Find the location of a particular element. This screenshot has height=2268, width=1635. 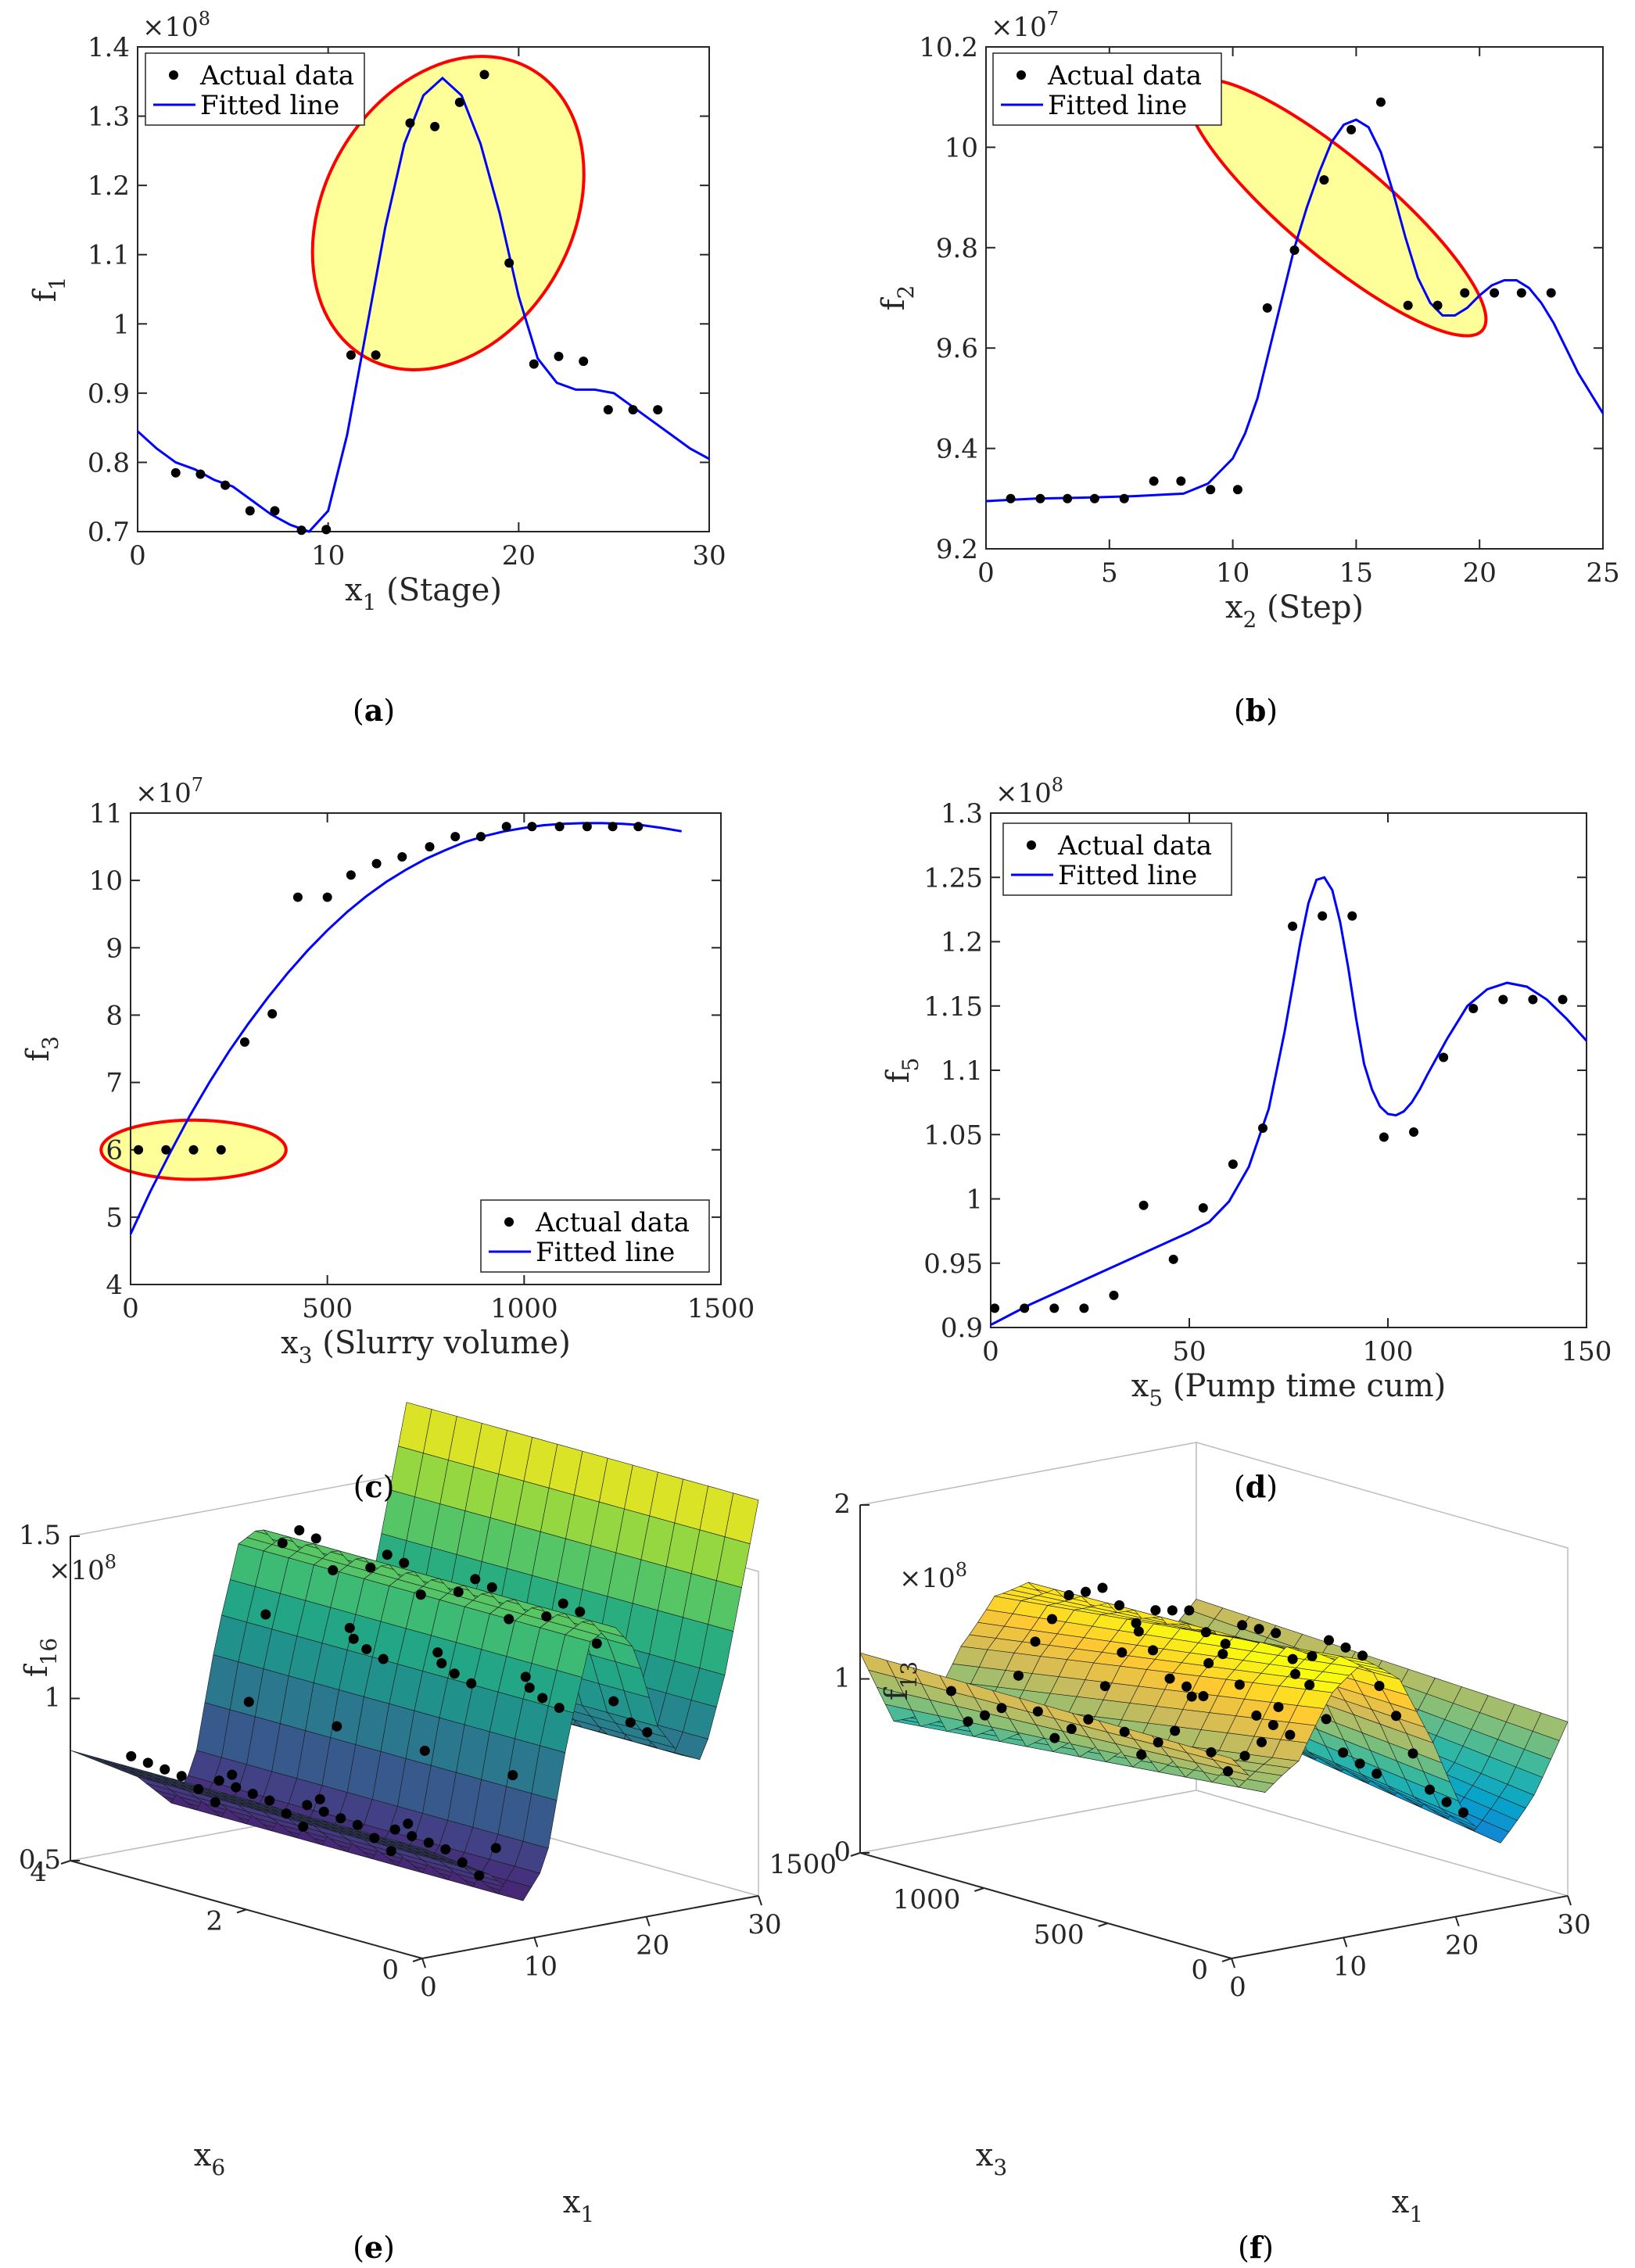

y-axis-label: x6 is located at coordinates (210, 2158).